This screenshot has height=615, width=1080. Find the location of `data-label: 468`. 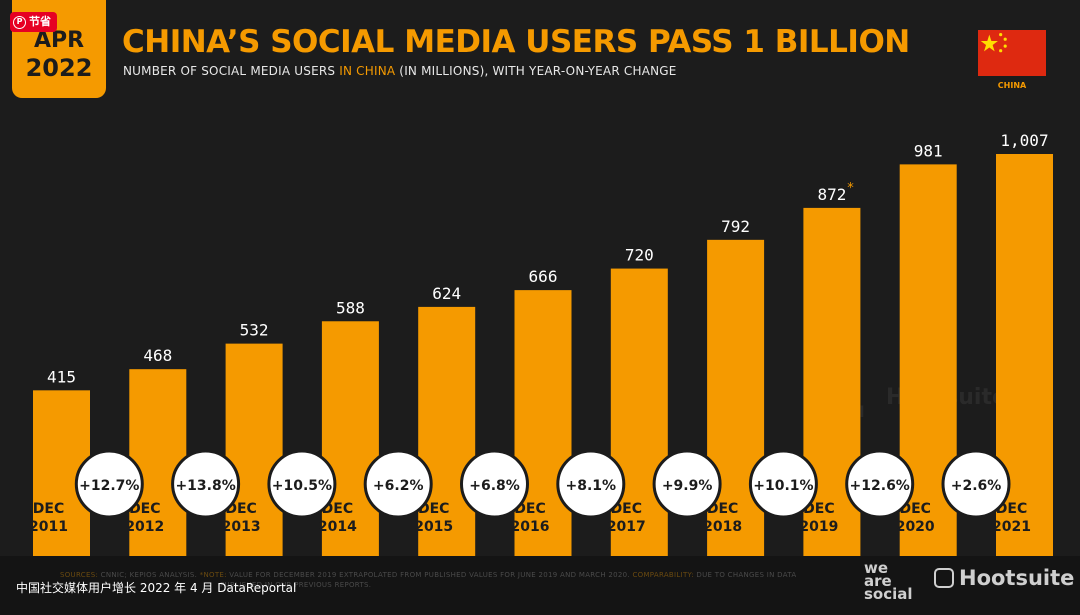

data-label: 468 is located at coordinates (157, 355).